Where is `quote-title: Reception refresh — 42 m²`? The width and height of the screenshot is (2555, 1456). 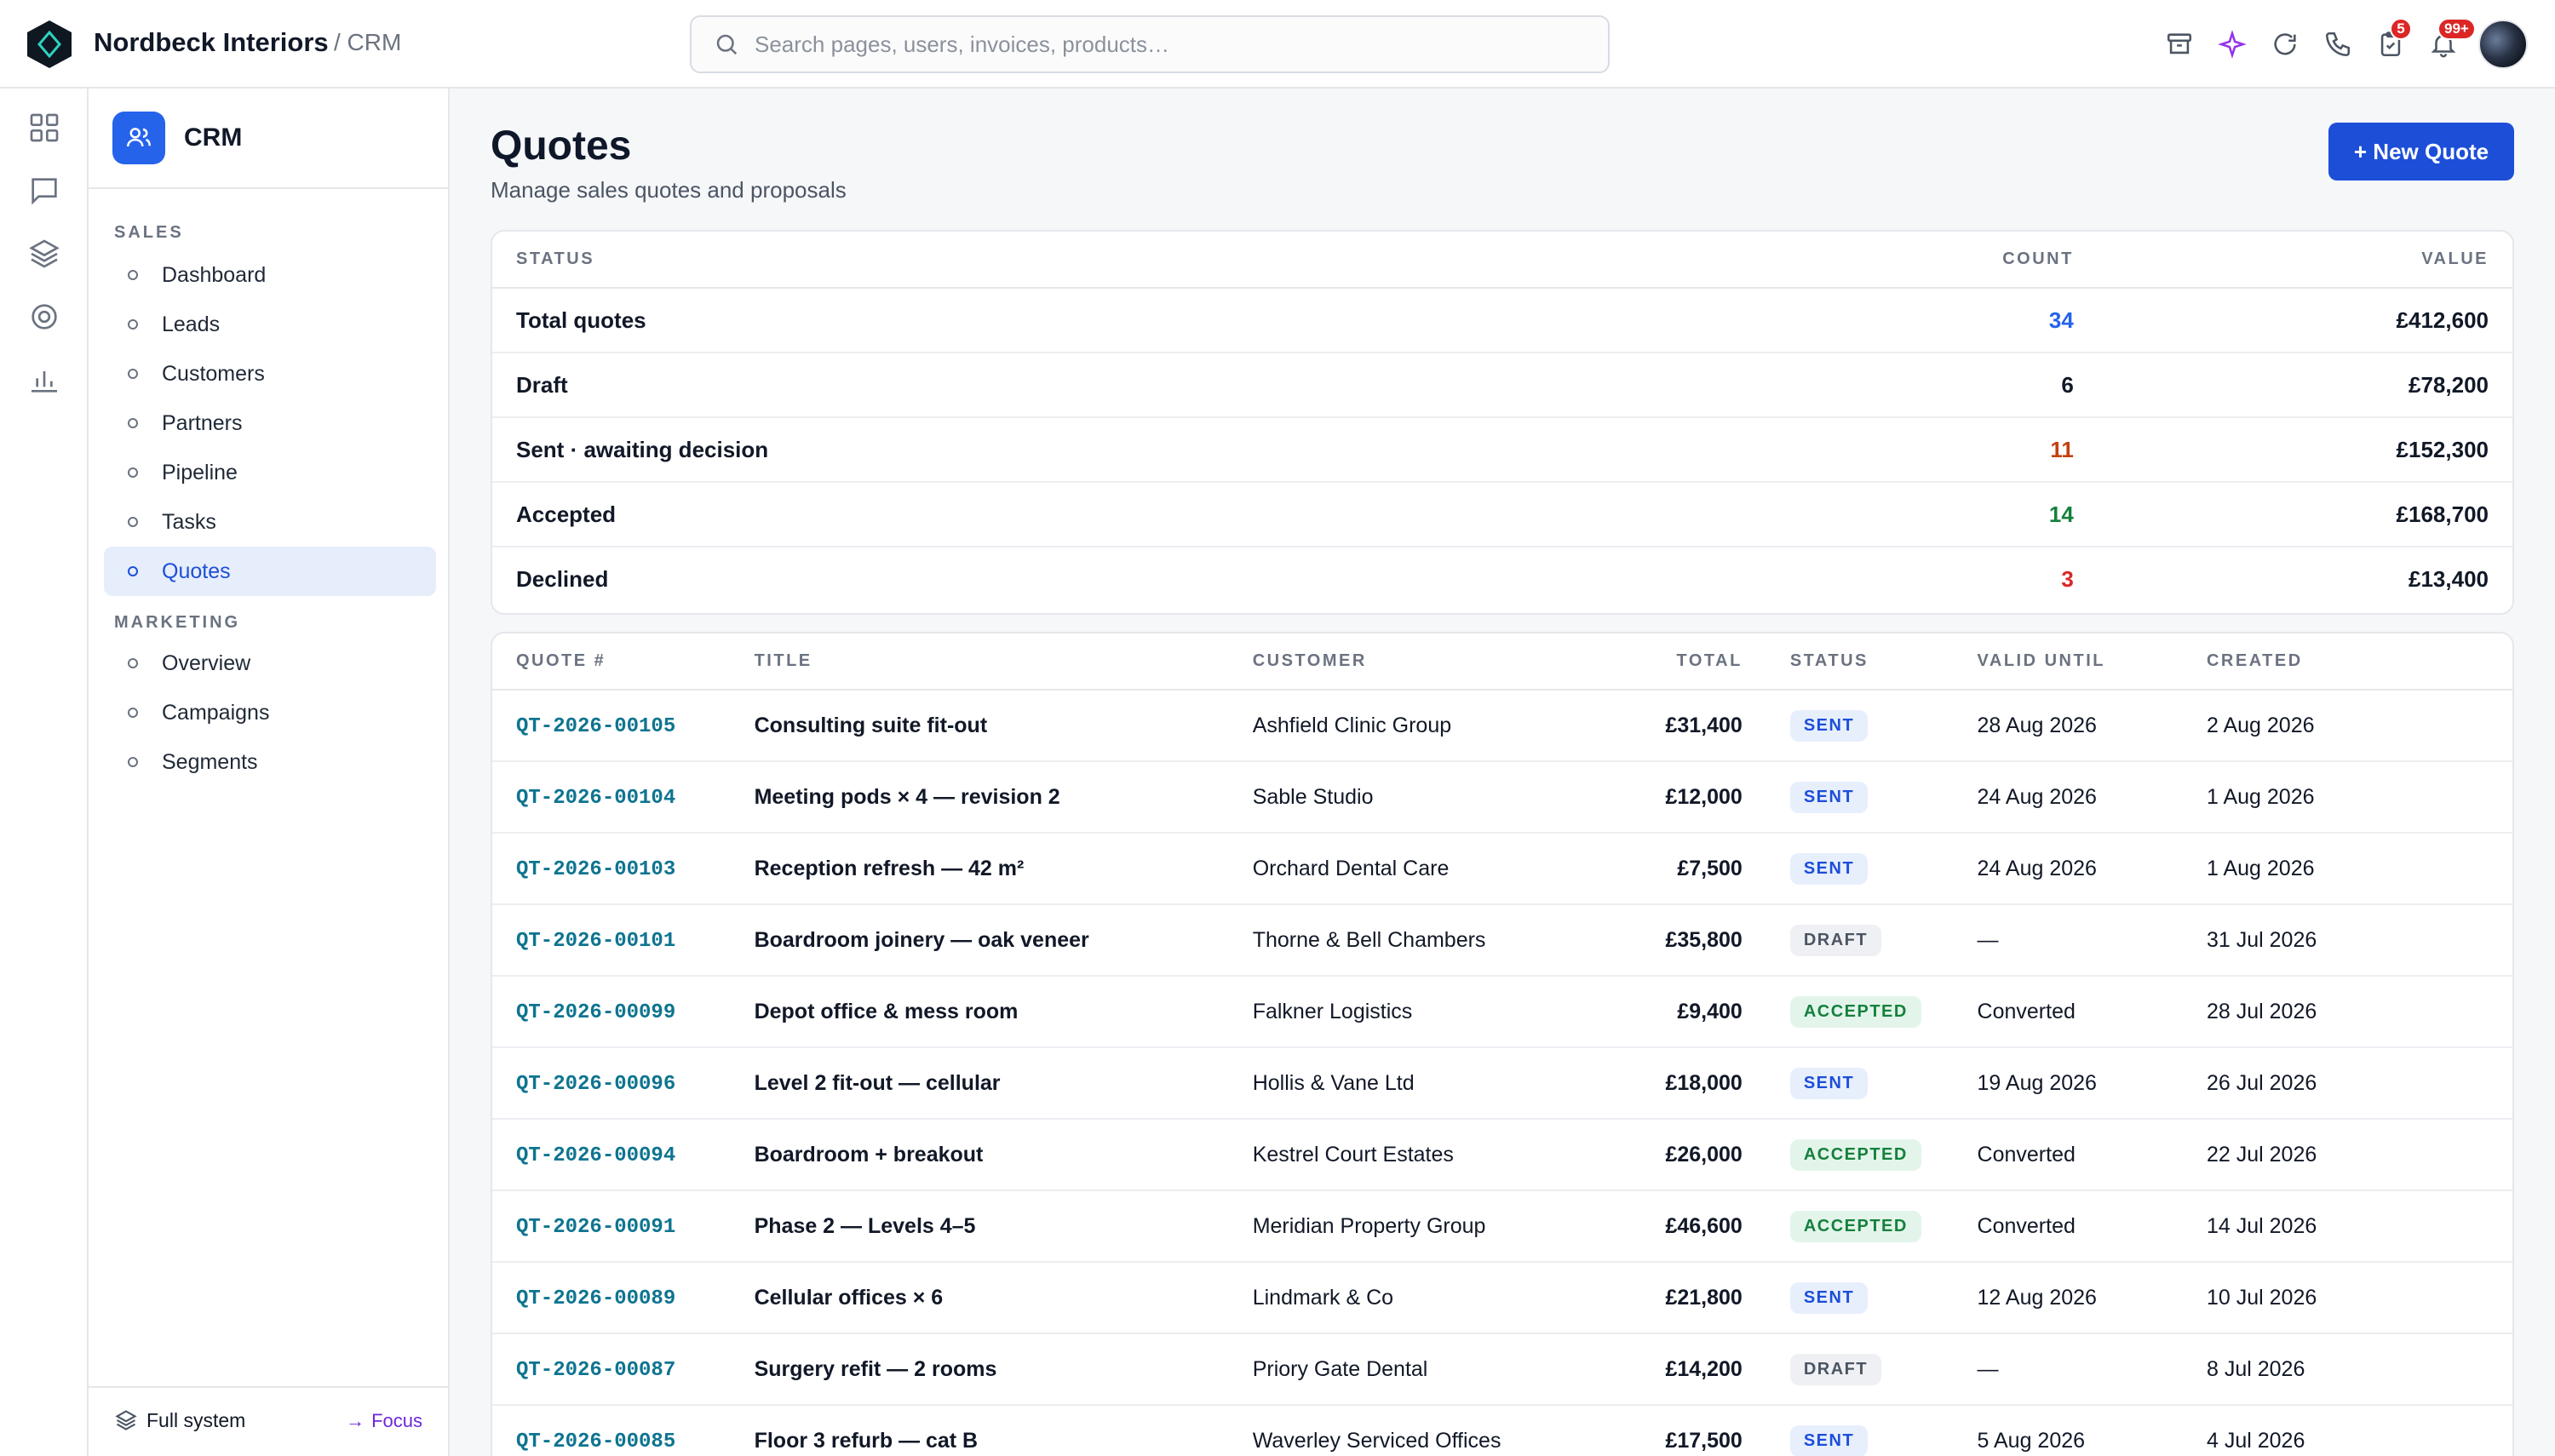
quote-title: Reception refresh — 42 m² is located at coordinates (1003, 869).